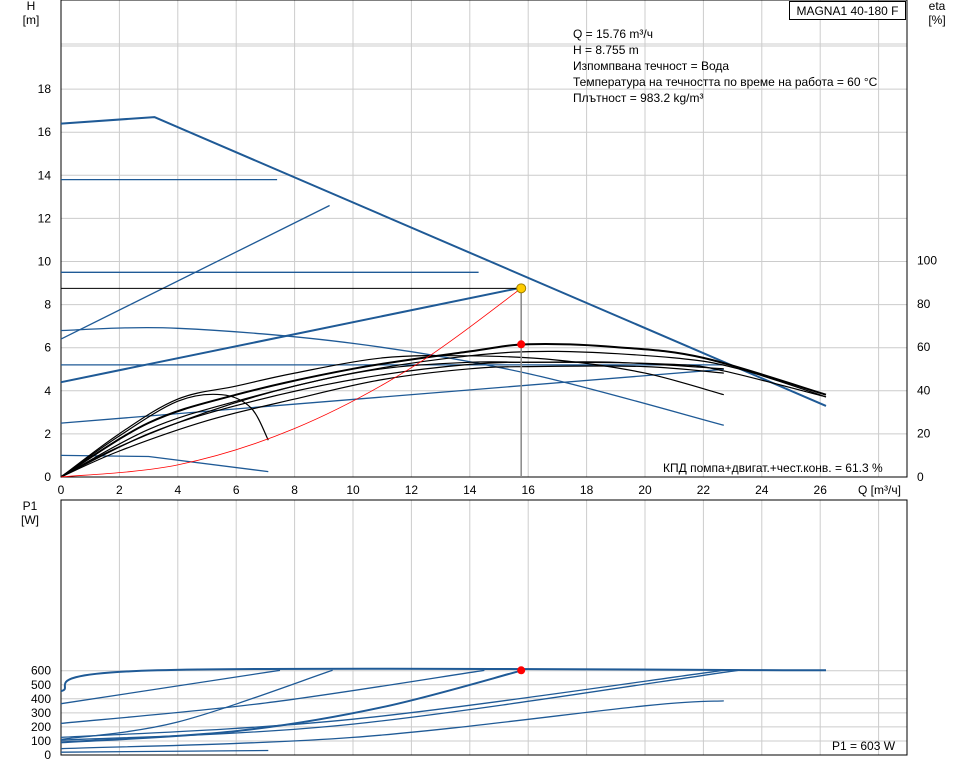 The width and height of the screenshot is (968, 764). Describe the element at coordinates (587, 490) in the screenshot. I see `x-tick-label: 18` at that location.